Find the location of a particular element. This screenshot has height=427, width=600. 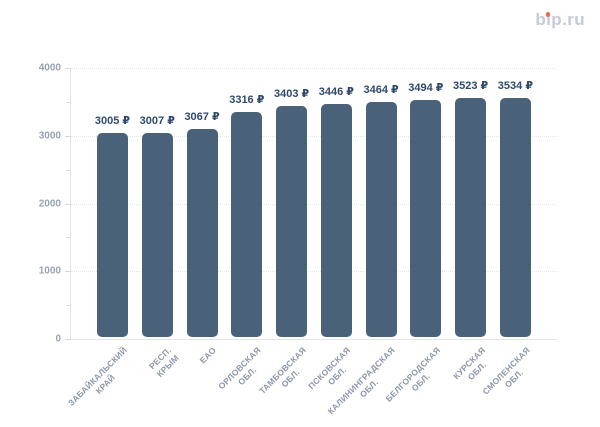

bar-group: 3464 ₽ КАЛИНИНГРАДСКАЯ ОБЛ. is located at coordinates (362, 242).